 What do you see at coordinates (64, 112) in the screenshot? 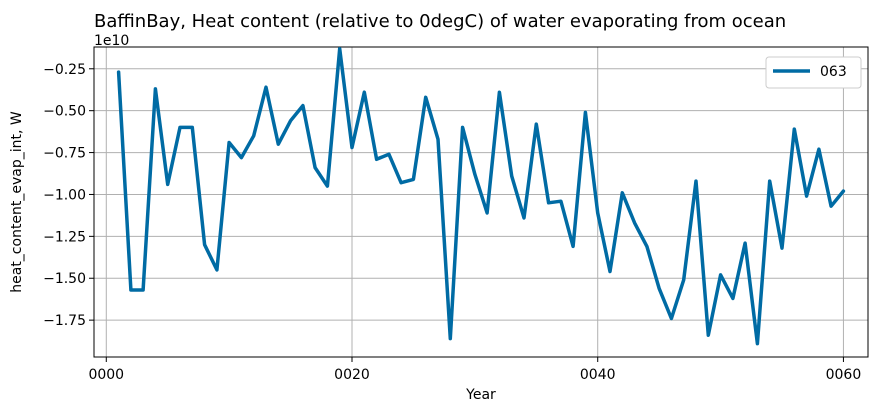
I see `y-tick-label: −0.50` at bounding box center [64, 112].